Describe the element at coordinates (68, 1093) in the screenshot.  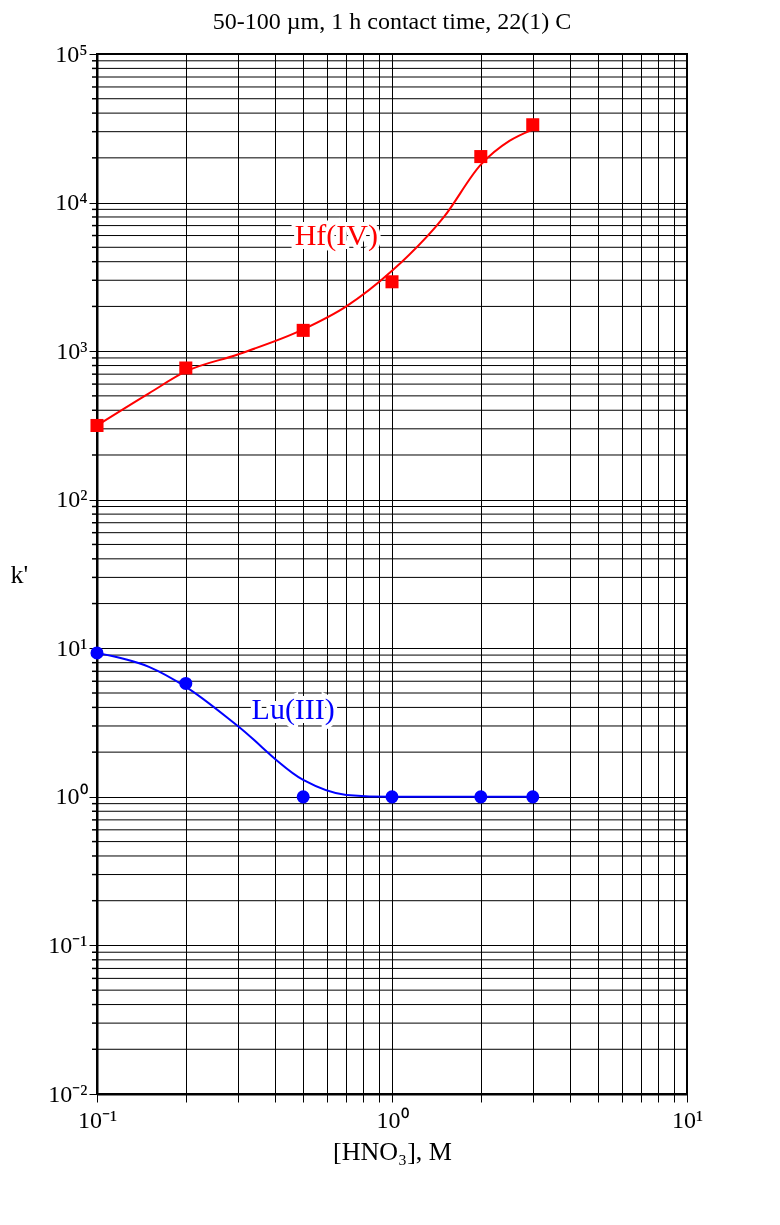
I see `y-tick-label: 10⁻²` at that location.